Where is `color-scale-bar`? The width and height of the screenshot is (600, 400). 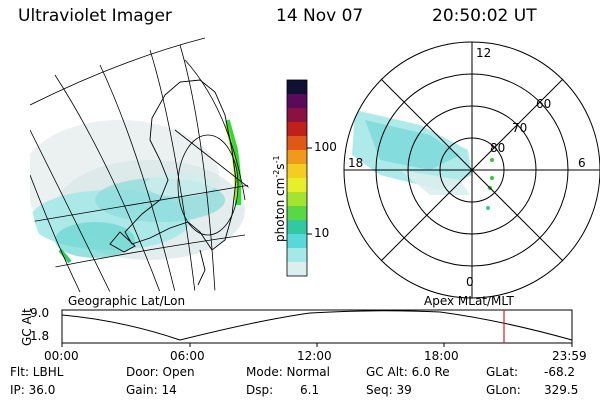 color-scale-bar is located at coordinates (297, 178).